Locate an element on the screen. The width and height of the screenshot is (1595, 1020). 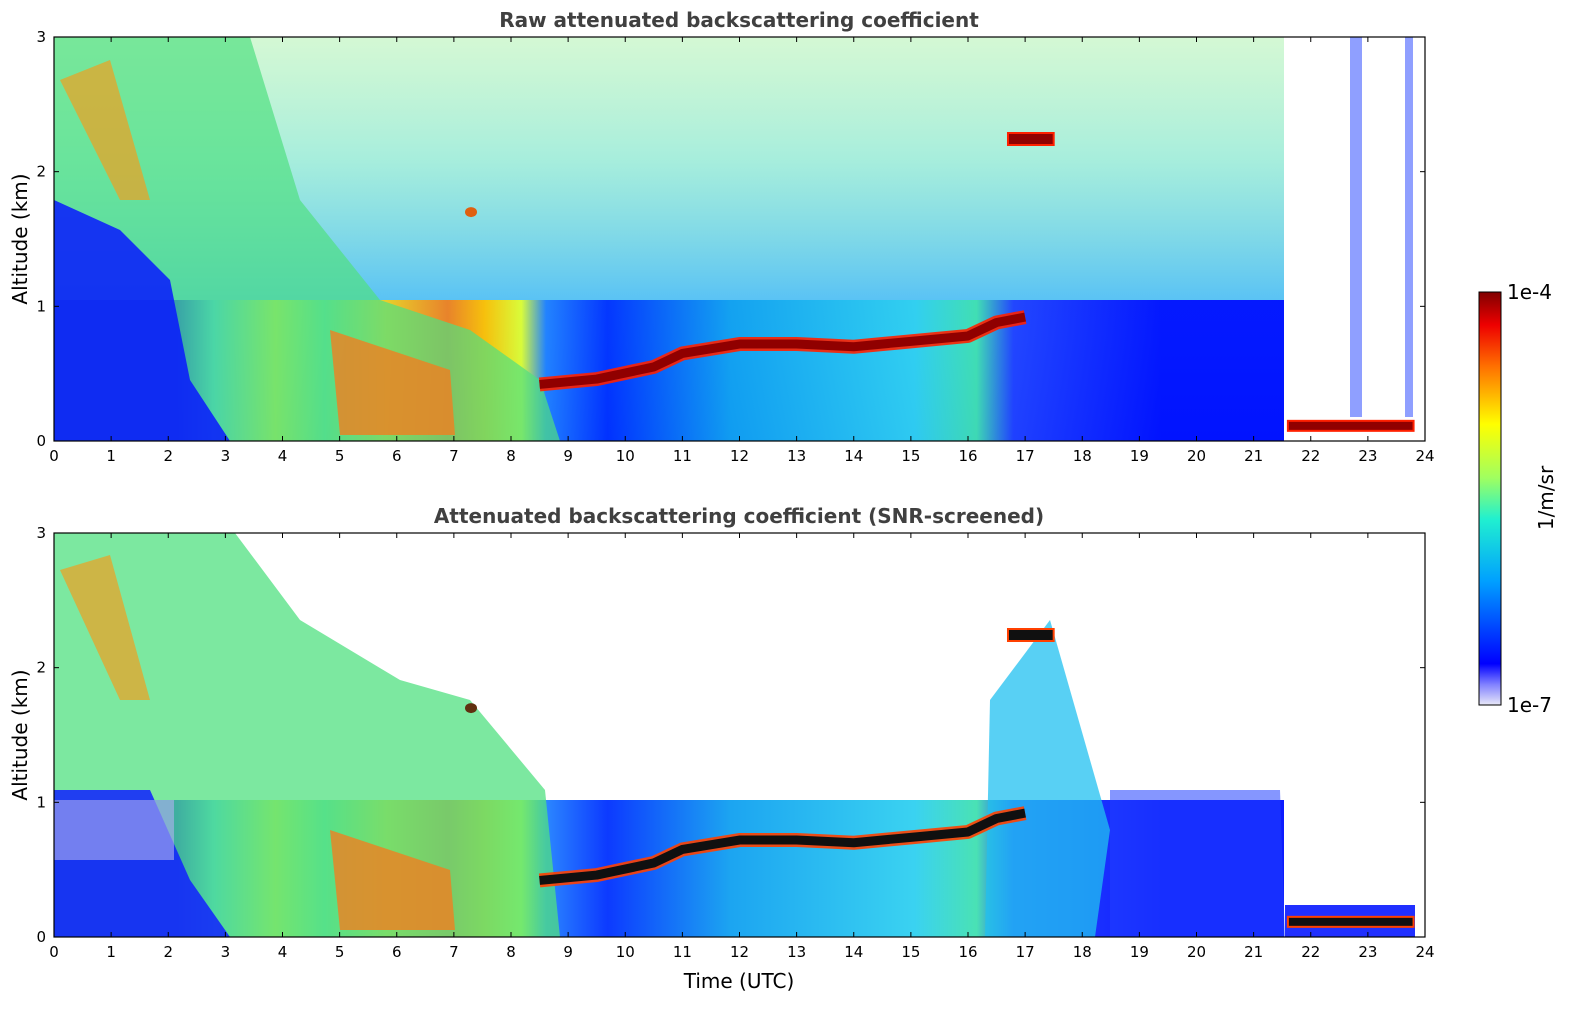
snr-x-tick-label: 0 is located at coordinates (54, 952).